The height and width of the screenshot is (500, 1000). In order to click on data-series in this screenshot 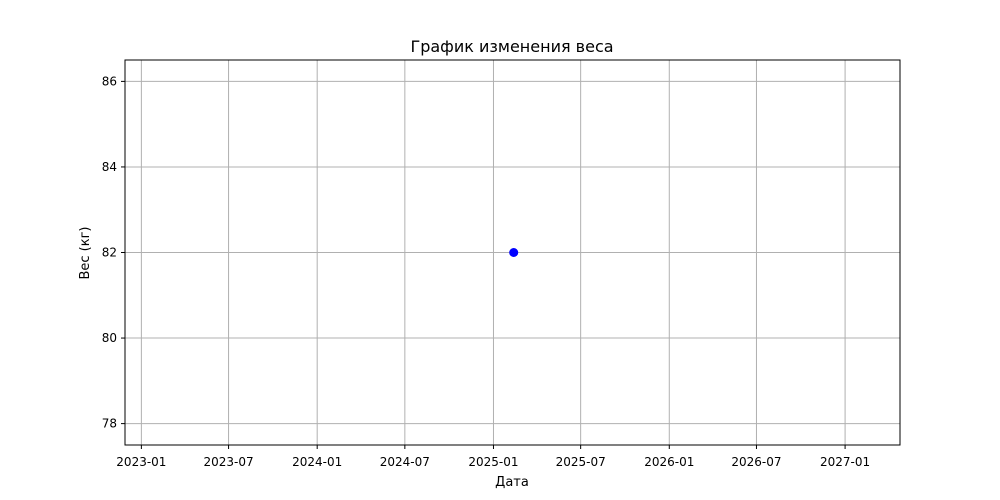, I will do `click(514, 252)`.